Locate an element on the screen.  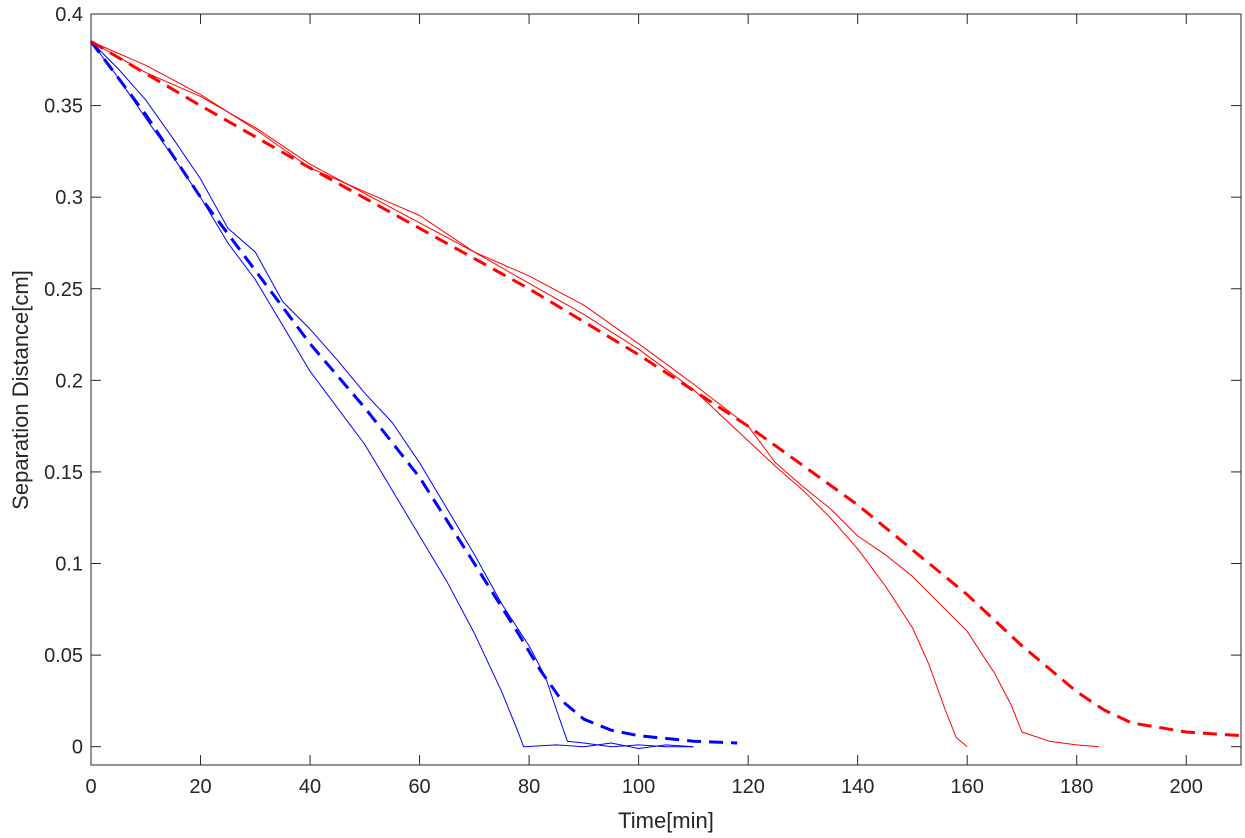
x-axis-label: Time[min] is located at coordinates (666, 820).